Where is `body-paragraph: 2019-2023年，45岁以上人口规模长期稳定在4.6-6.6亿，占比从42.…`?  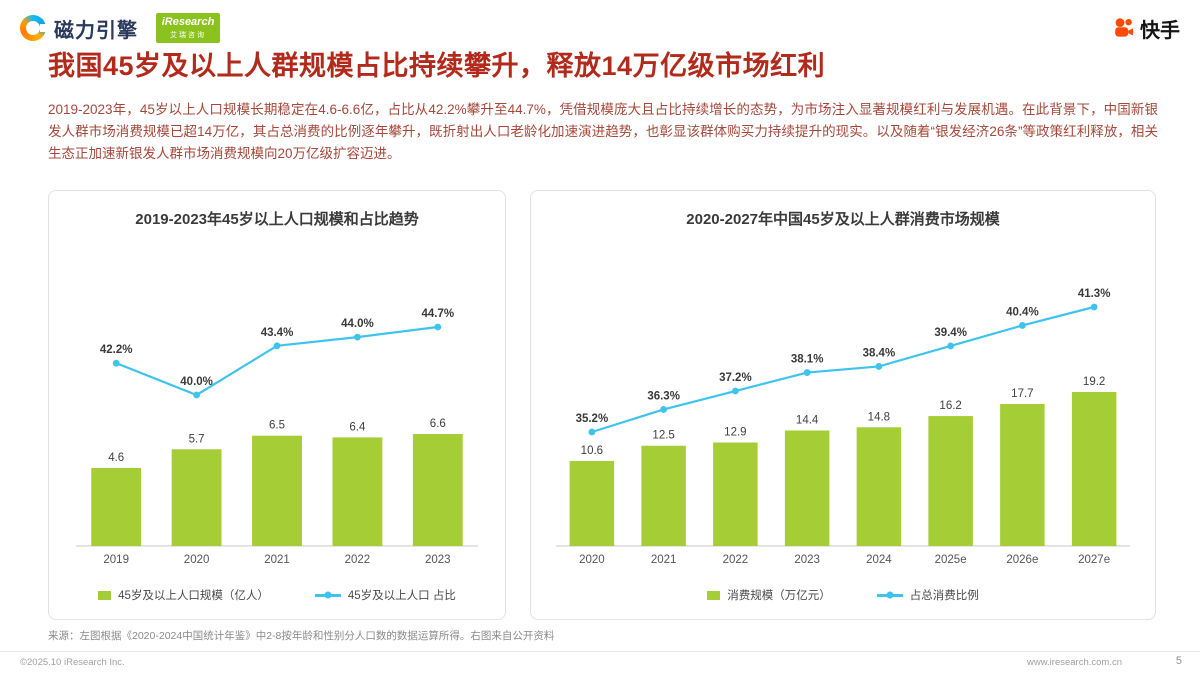 body-paragraph: 2019-2023年，45岁以上人口规模长期稳定在4.6-6.6亿，占比从42.… is located at coordinates (603, 131).